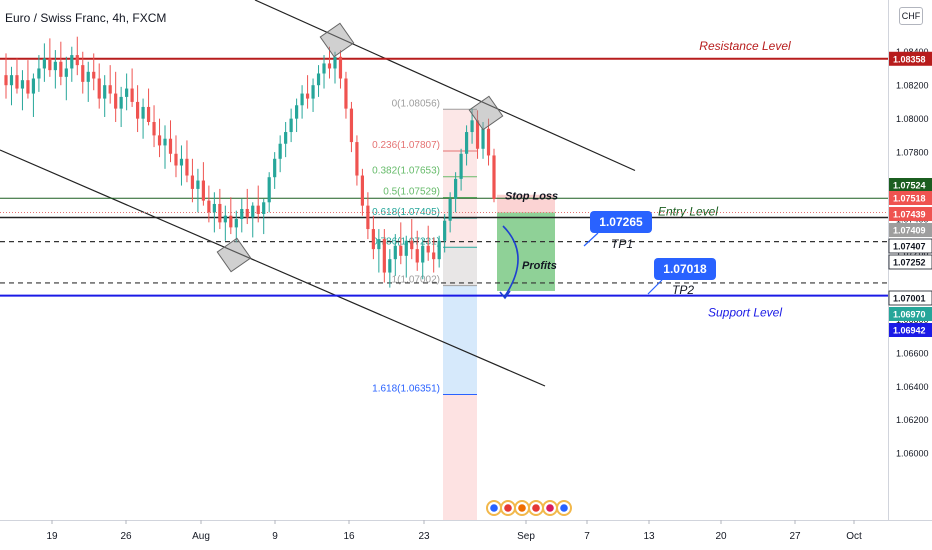 The width and height of the screenshot is (932, 550). I want to click on profit-box, so click(526, 251).